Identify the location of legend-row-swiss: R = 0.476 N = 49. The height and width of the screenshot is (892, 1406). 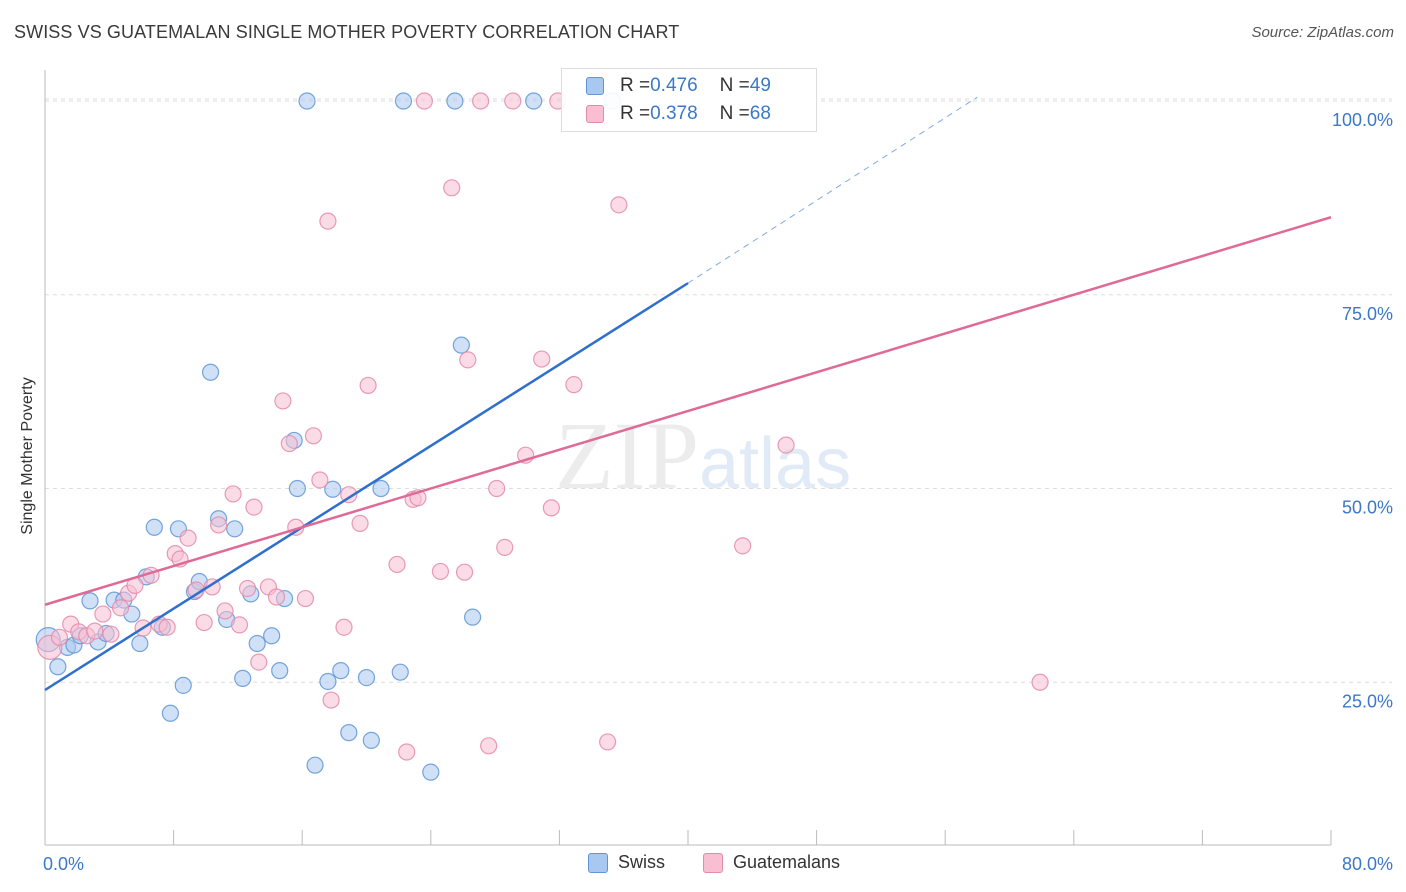
(678, 86).